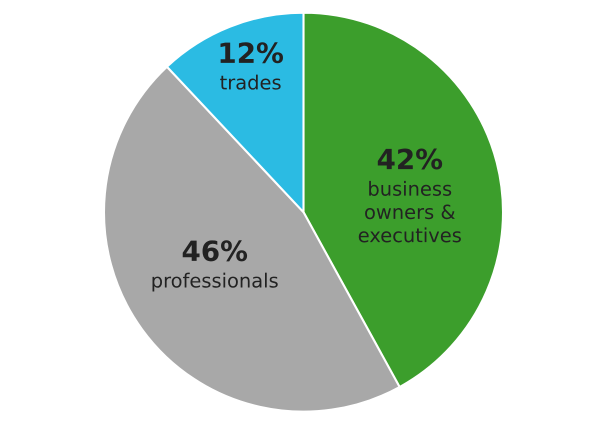 The image size is (607, 433). Describe the element at coordinates (215, 251) in the screenshot. I see `data-label: 46%` at that location.